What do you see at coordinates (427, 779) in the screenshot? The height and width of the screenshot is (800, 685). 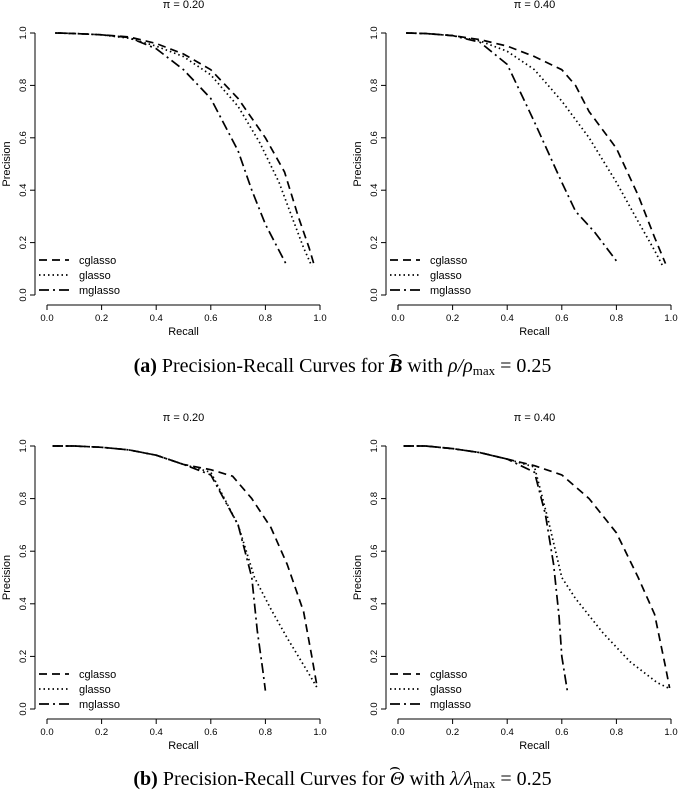 I see `caption-b-with: with` at bounding box center [427, 779].